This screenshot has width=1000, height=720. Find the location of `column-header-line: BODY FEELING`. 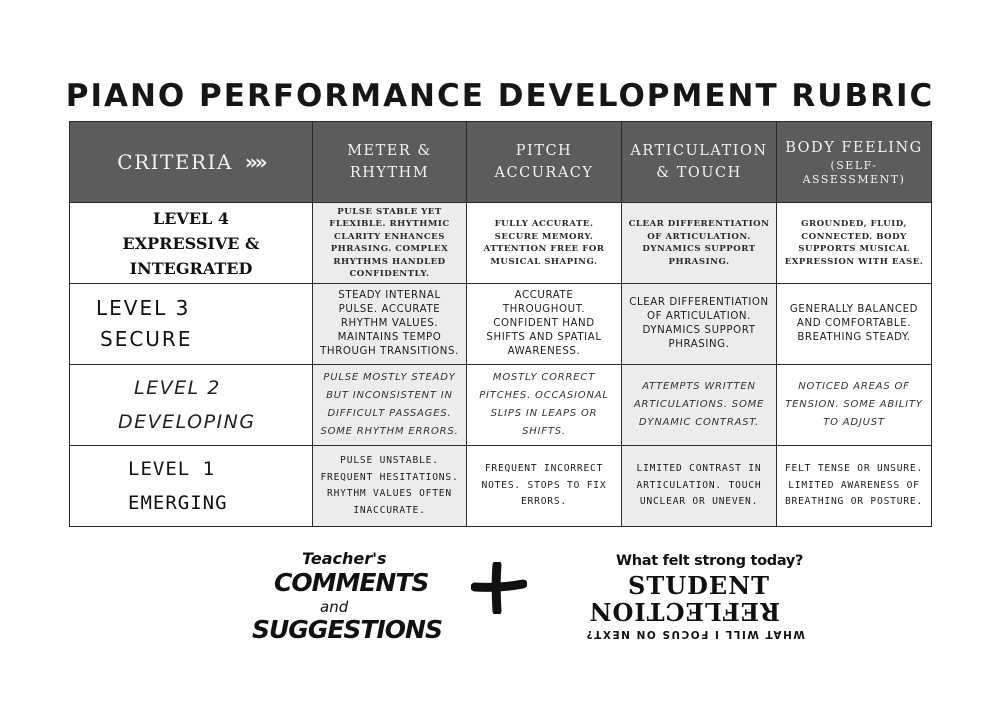

column-header-line: BODY FEELING is located at coordinates (854, 148).